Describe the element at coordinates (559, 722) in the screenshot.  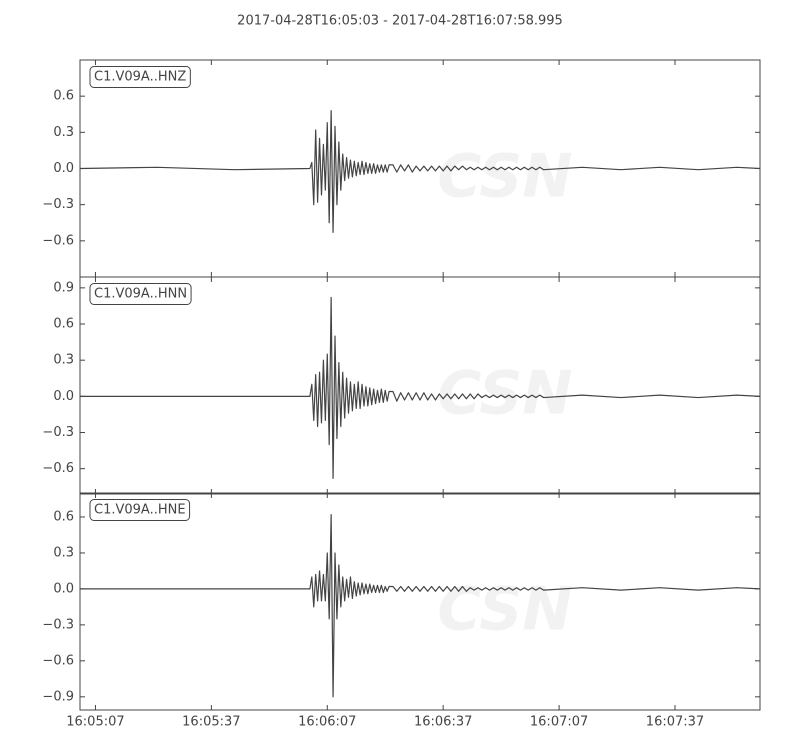
I see `x-tick-label: 16:07:07` at that location.